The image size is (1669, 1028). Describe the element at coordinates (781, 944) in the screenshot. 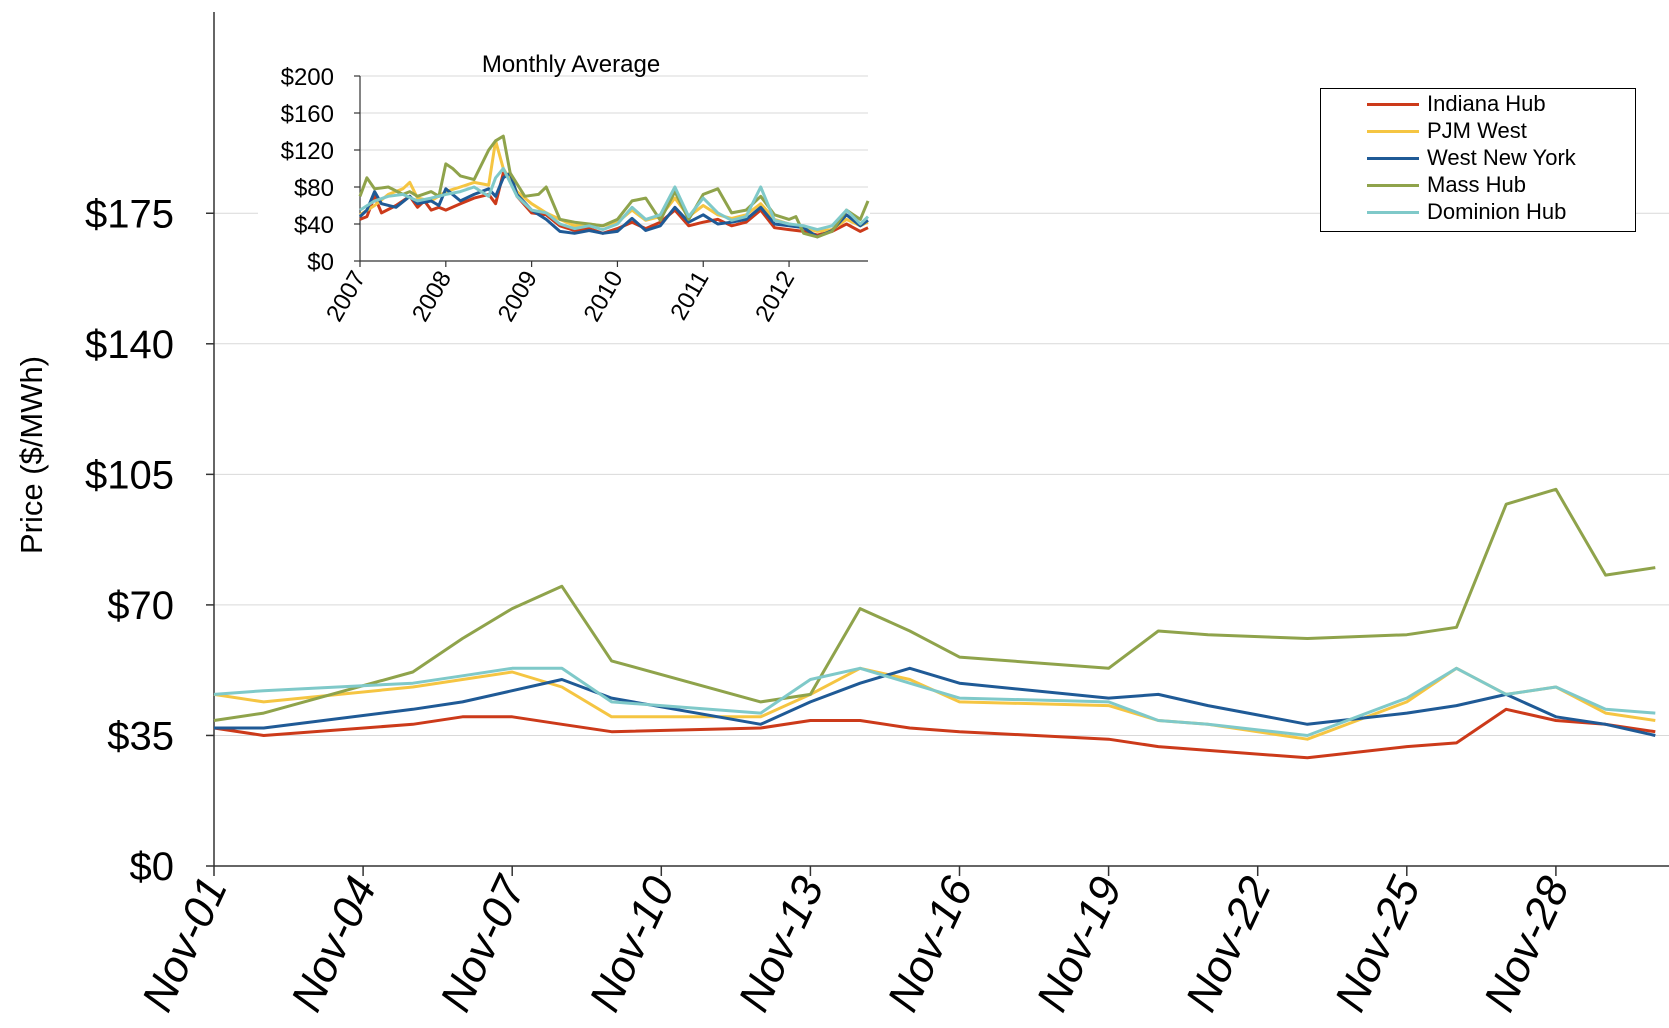

I see `main-x-tick-label: Nov-13` at that location.